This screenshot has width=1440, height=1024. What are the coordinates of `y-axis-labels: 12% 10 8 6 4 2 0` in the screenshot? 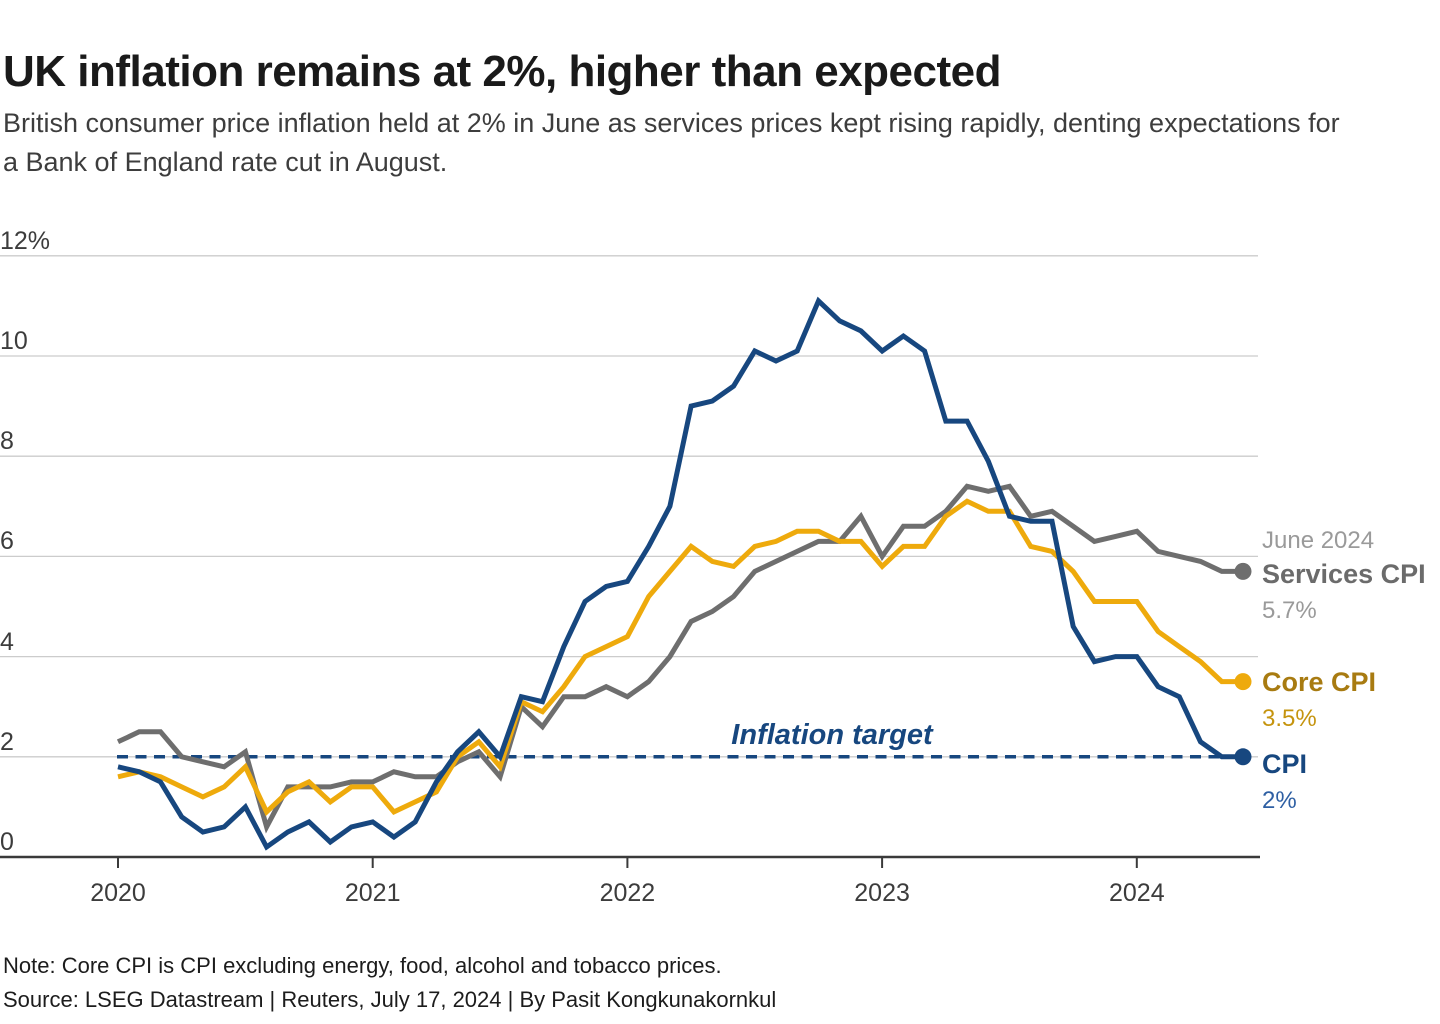 It's located at (25, 541).